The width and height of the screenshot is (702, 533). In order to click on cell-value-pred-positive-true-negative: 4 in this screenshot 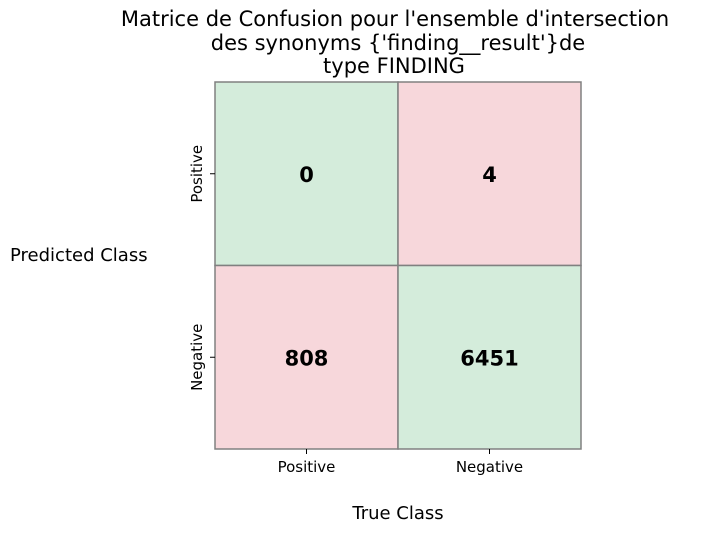, I will do `click(489, 175)`.